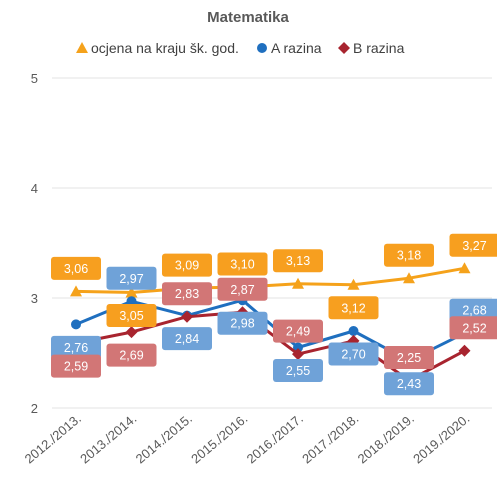  I want to click on x-tick-label: 2014./2015., so click(164, 439).